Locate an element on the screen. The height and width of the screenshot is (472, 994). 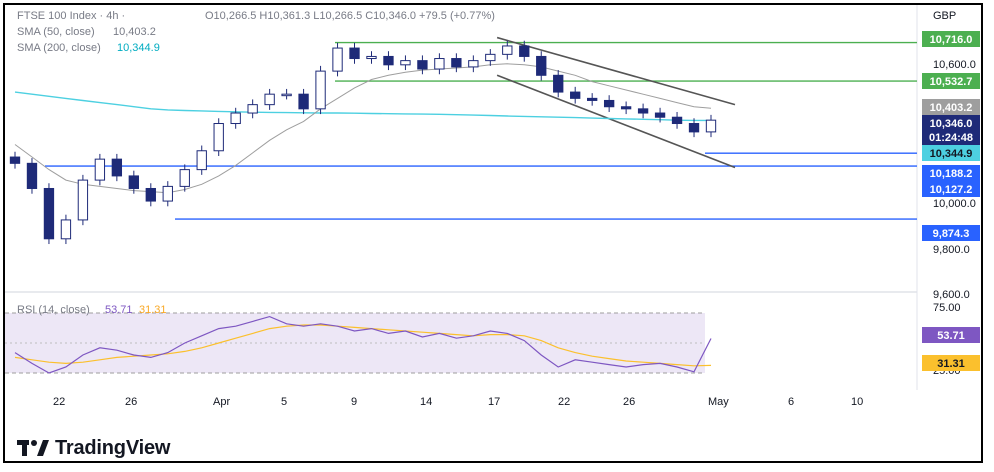
rsi-tags: 53.71 31.31 is located at coordinates (951, 349).